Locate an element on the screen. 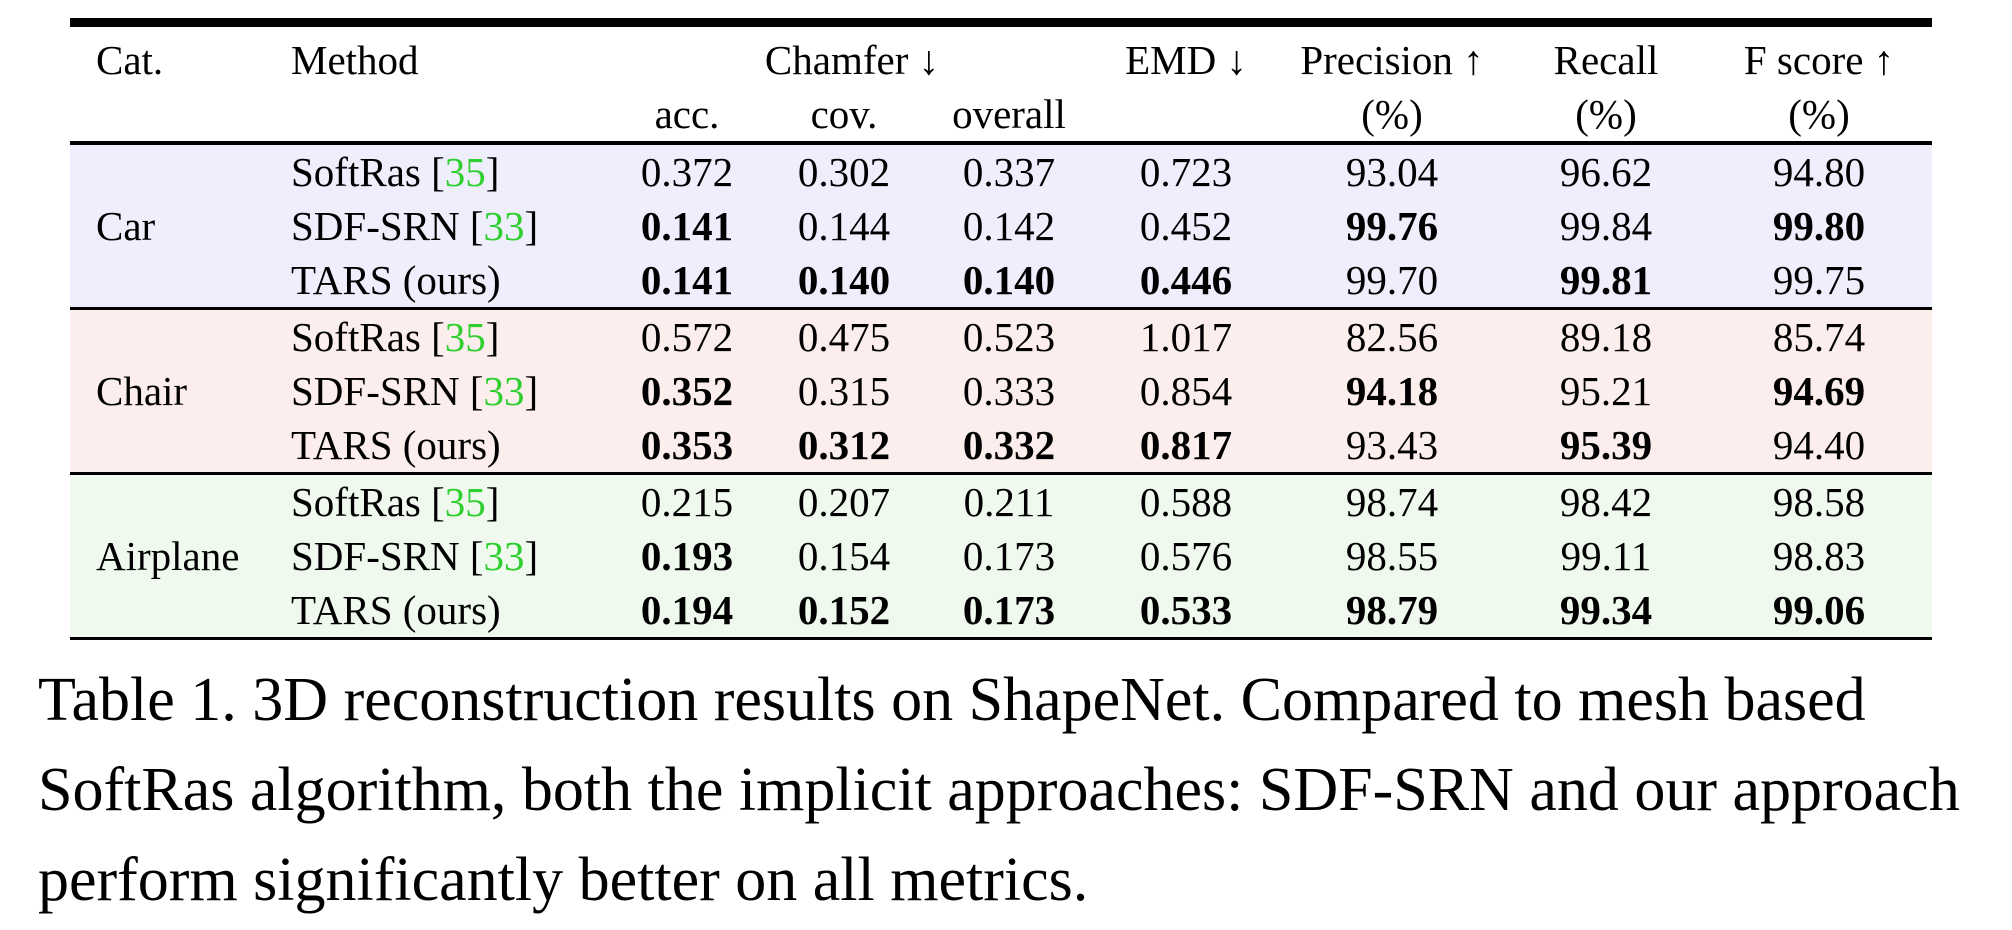 This screenshot has height=930, width=2012. acc-cell: 0.352 is located at coordinates (687, 391).